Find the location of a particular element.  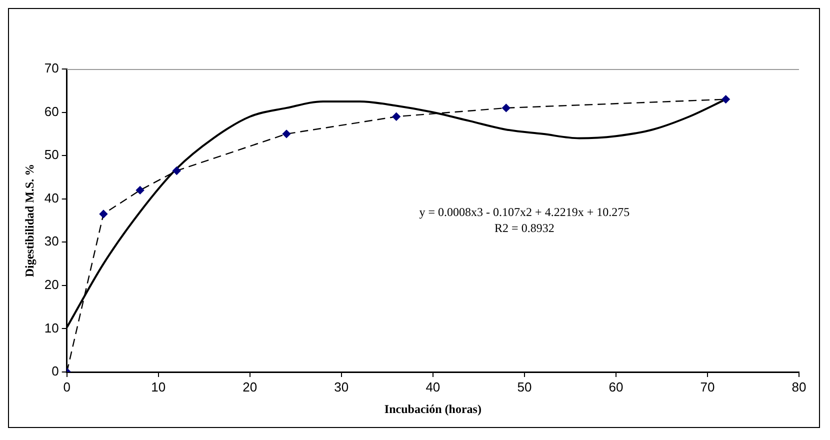

x-tick-label: 30 is located at coordinates (341, 386).